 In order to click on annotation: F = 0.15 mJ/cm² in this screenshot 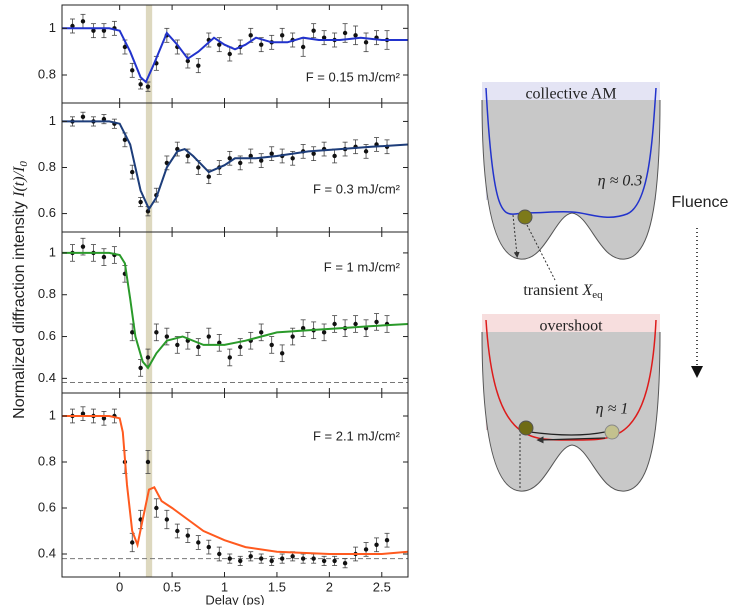, I will do `click(353, 76)`.